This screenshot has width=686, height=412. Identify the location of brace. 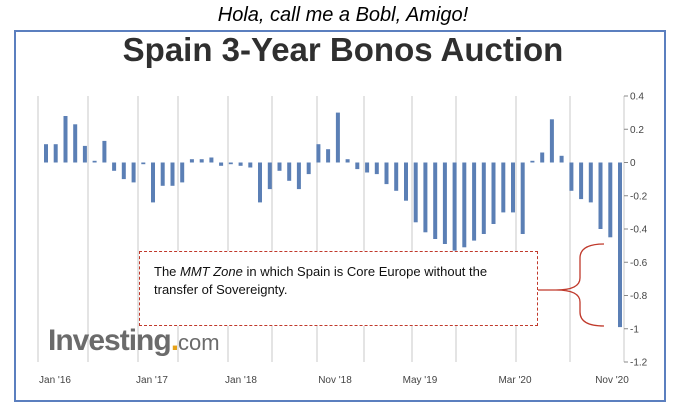
(571, 285).